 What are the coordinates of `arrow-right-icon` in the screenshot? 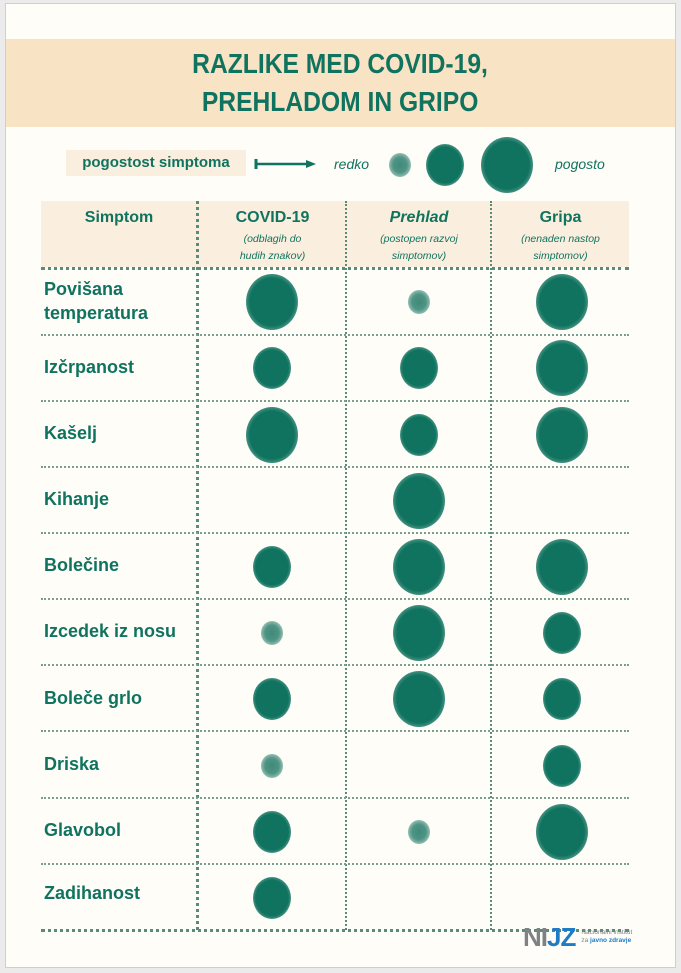 It's located at (285, 164).